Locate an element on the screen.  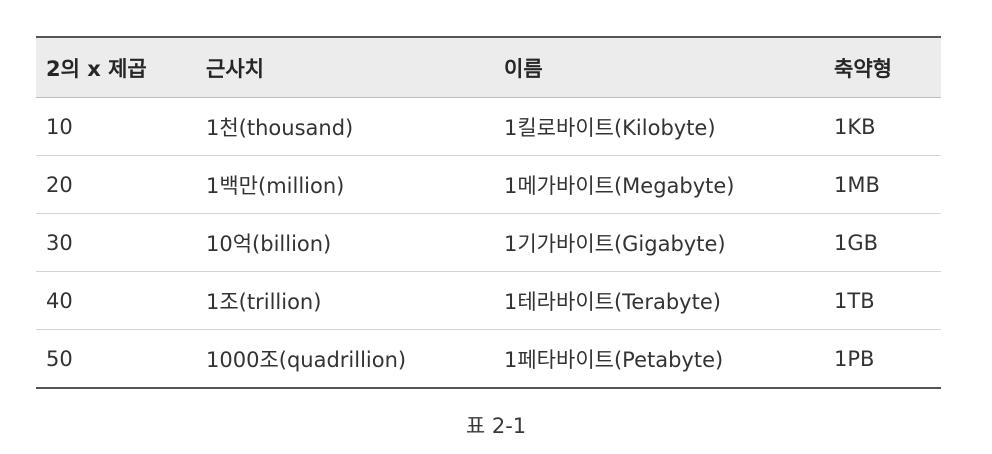
cell-approximation: 1000조(quadrillion) is located at coordinates (345, 359).